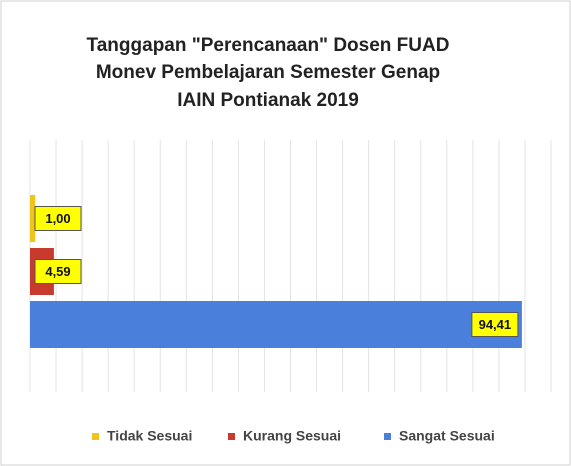 The image size is (571, 466). I want to click on chart-title: Tanggapan "Perencanaan" Dosen FUAD, so click(268, 45).